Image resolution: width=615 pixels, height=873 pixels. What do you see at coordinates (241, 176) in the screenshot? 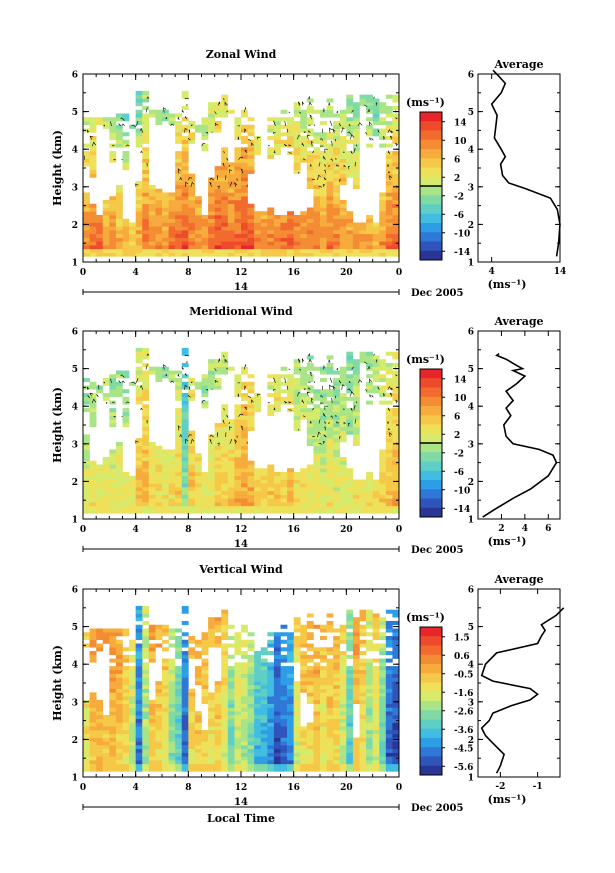
I see `zonal-x-ticks: 0 4 8 12 16 20 0` at bounding box center [241, 176].